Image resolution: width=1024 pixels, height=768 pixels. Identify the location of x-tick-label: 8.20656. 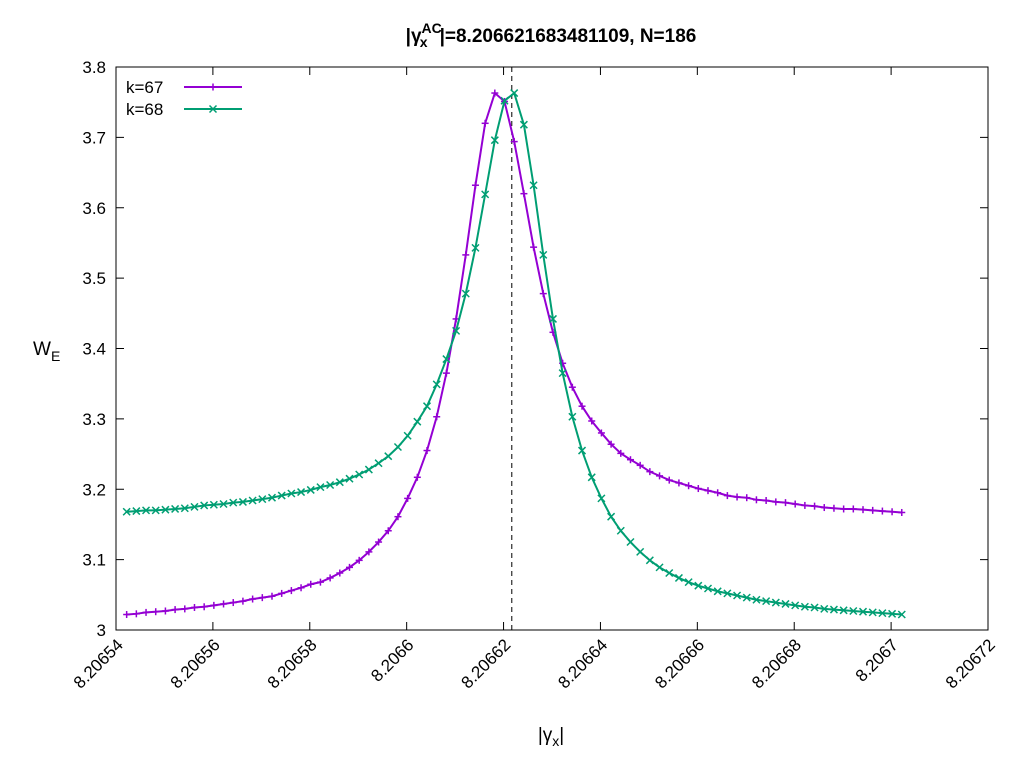
(195, 663).